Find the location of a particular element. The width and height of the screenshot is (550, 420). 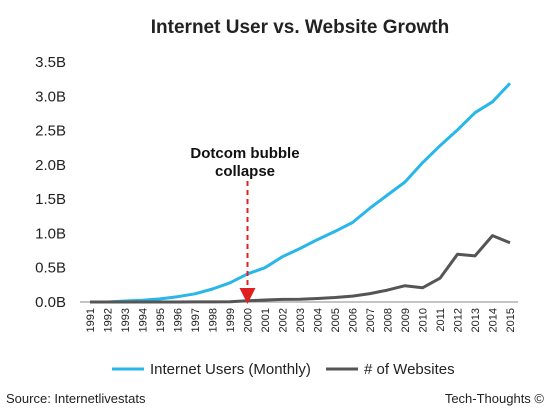

x-tick-label: 2001 is located at coordinates (266, 320).